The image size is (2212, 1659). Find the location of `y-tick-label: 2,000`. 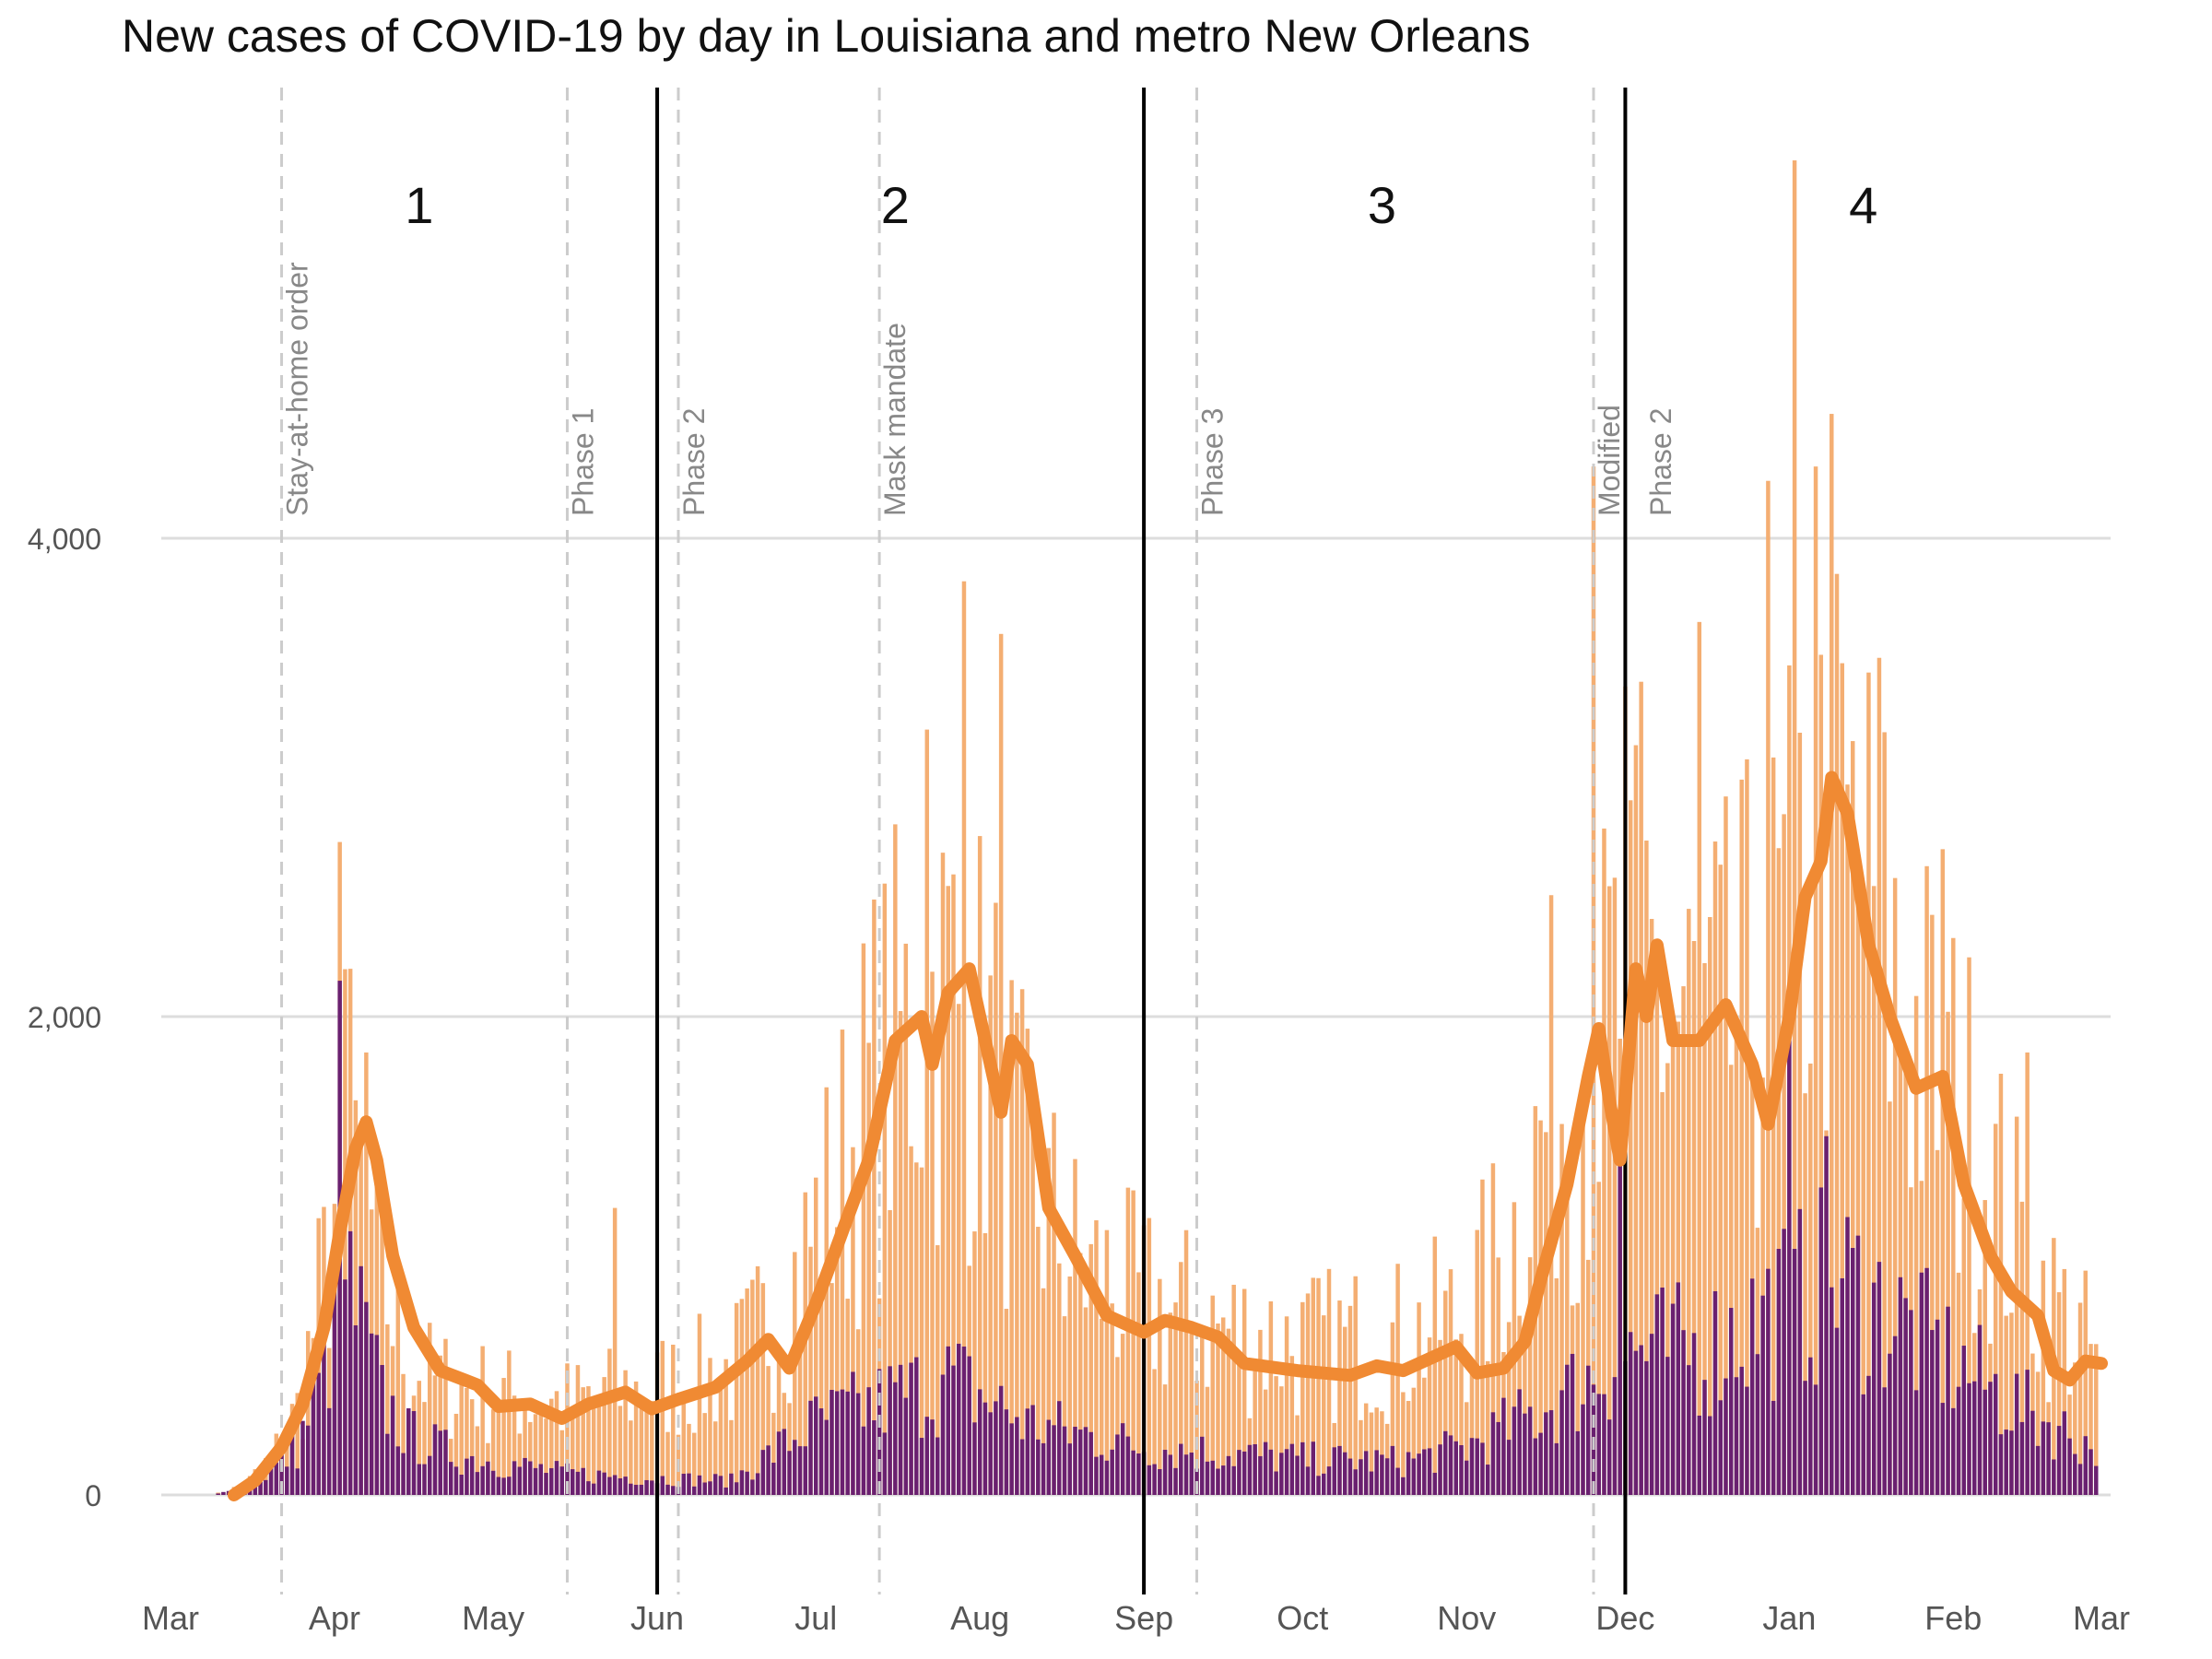

y-tick-label: 2,000 is located at coordinates (64, 1017).